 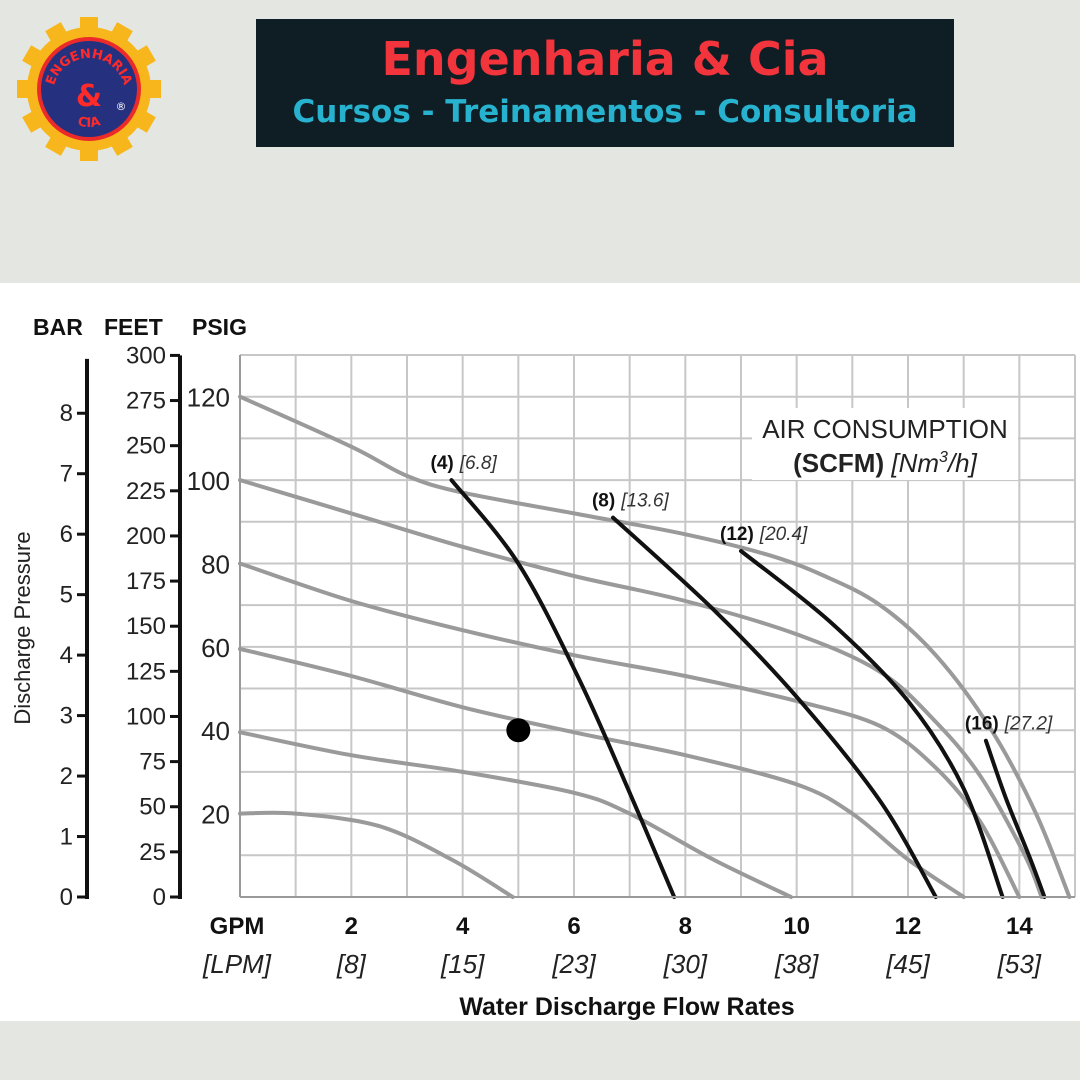 I want to click on bar-tick-label: 1, so click(x=66, y=837).